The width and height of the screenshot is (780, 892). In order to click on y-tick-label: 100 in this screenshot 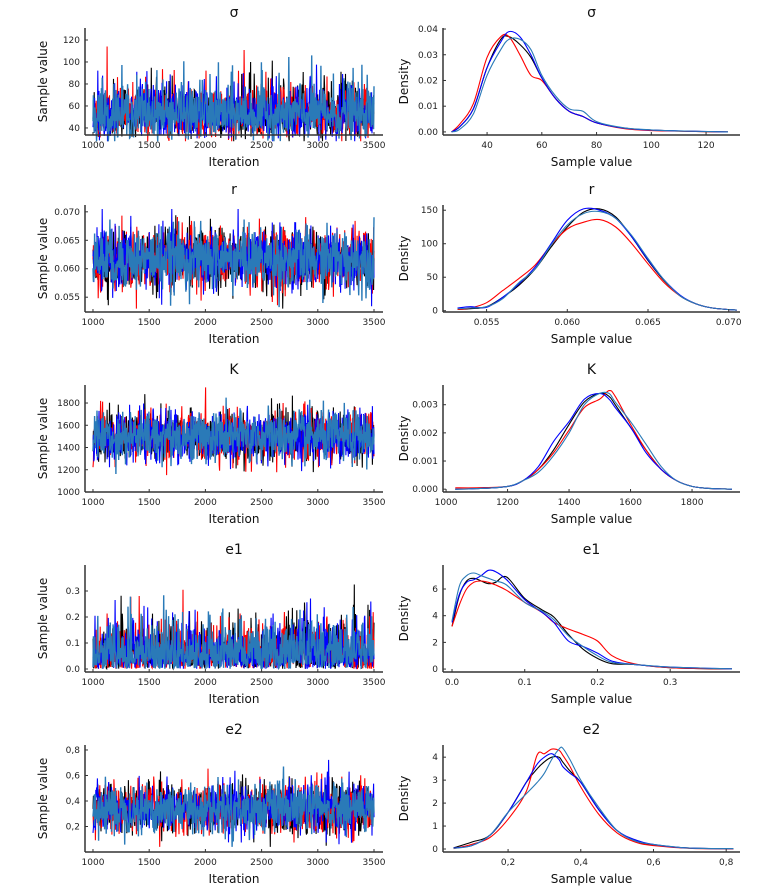, I will do `click(429, 245)`.